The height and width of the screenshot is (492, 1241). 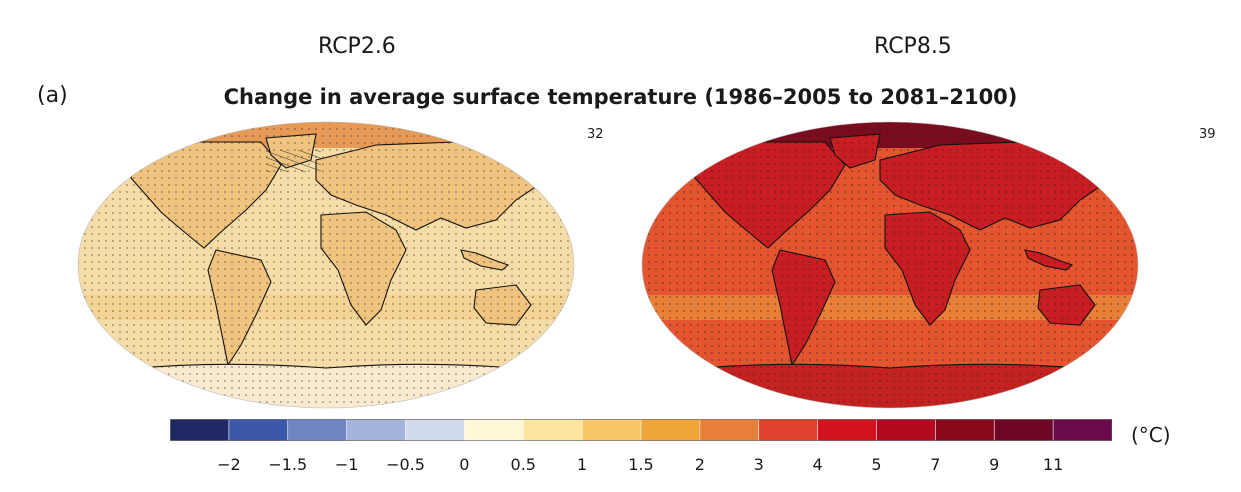 What do you see at coordinates (346, 464) in the screenshot?
I see `colorbar-tick-label: −1` at bounding box center [346, 464].